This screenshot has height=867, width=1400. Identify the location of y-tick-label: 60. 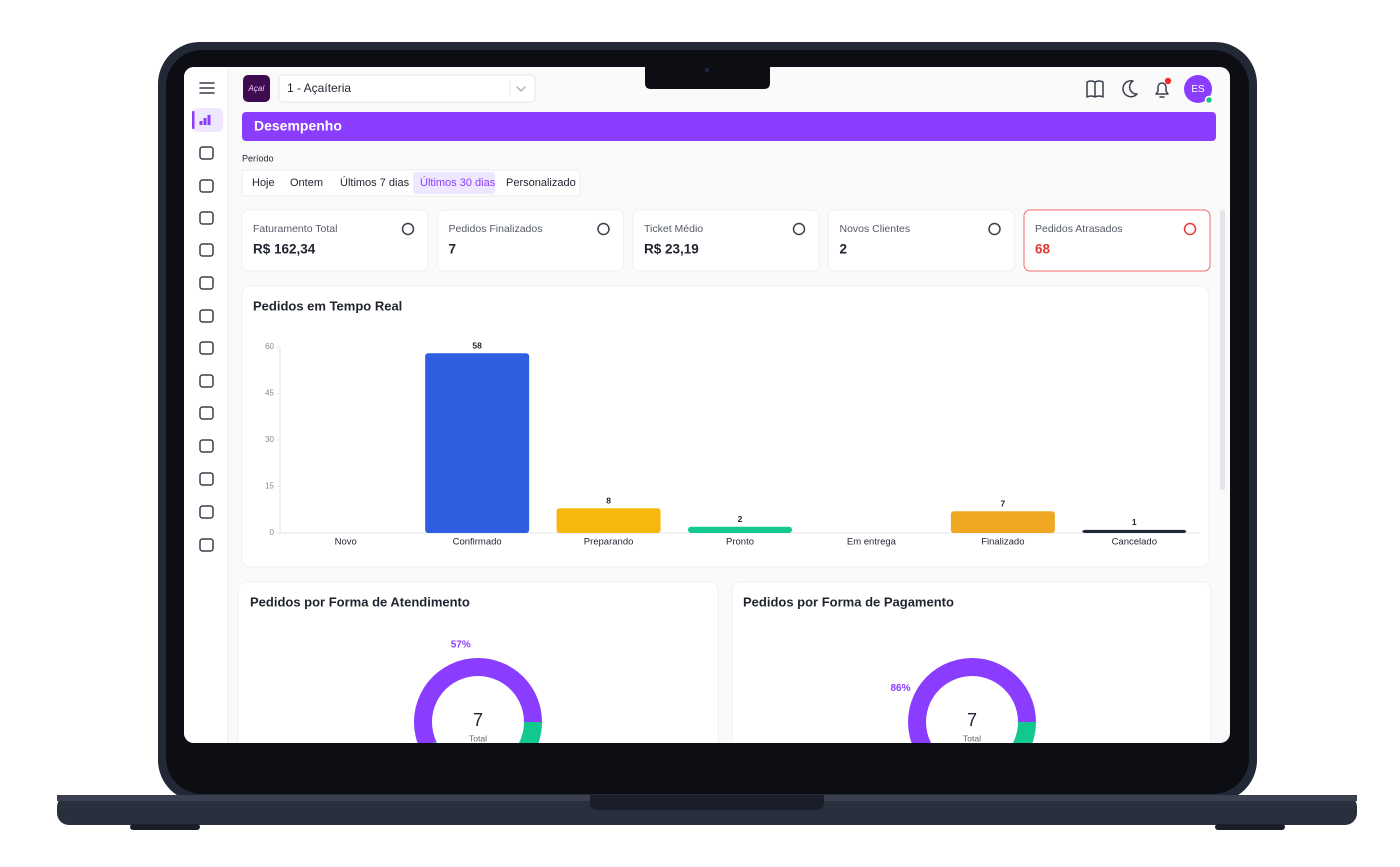
(269, 346).